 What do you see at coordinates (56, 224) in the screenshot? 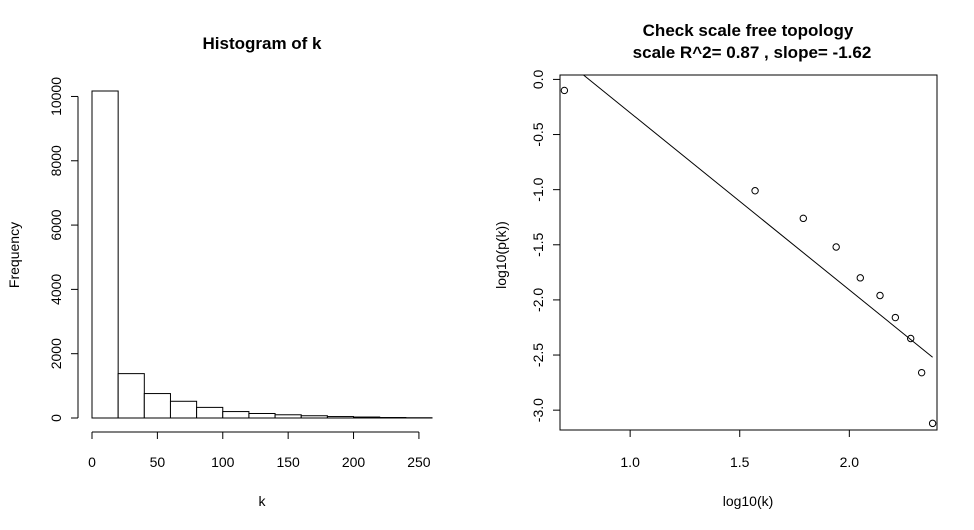
I see `histogram-y-tick-label: 6000` at bounding box center [56, 224].